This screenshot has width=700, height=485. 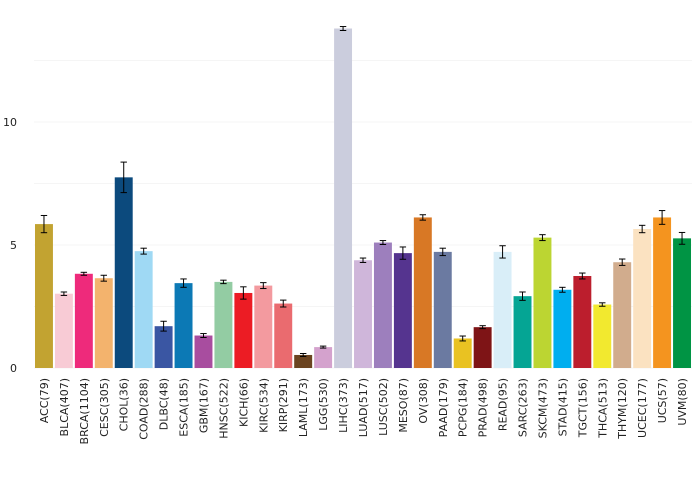 What do you see at coordinates (103, 323) in the screenshot?
I see `bar-cesc` at bounding box center [103, 323].